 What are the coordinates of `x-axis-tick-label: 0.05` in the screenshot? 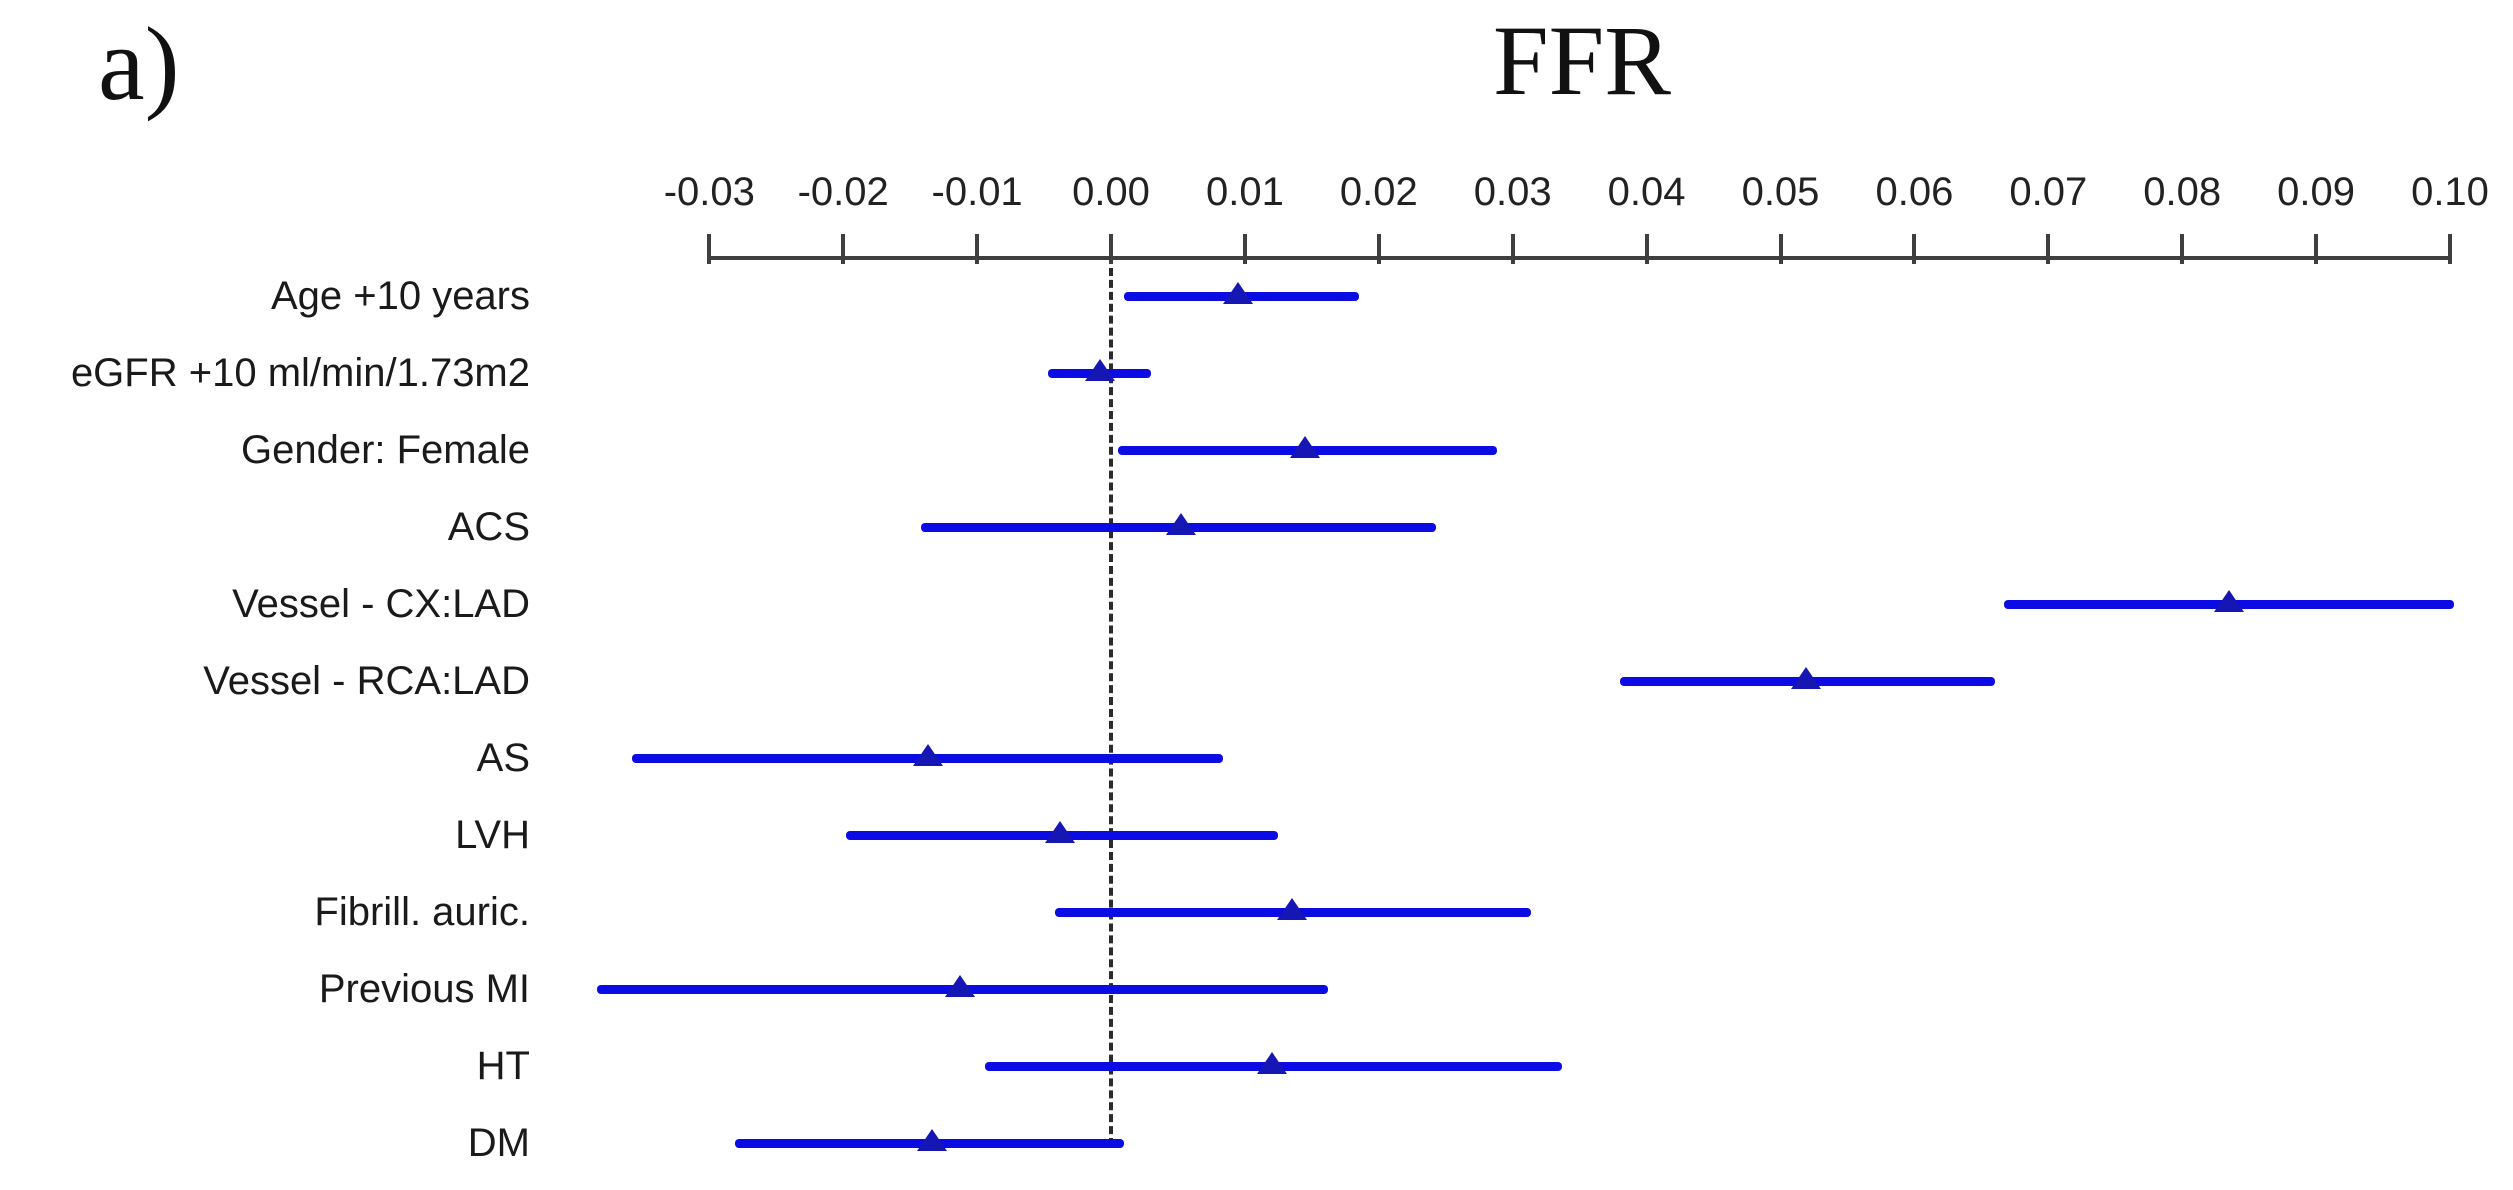 It's located at (1780, 192).